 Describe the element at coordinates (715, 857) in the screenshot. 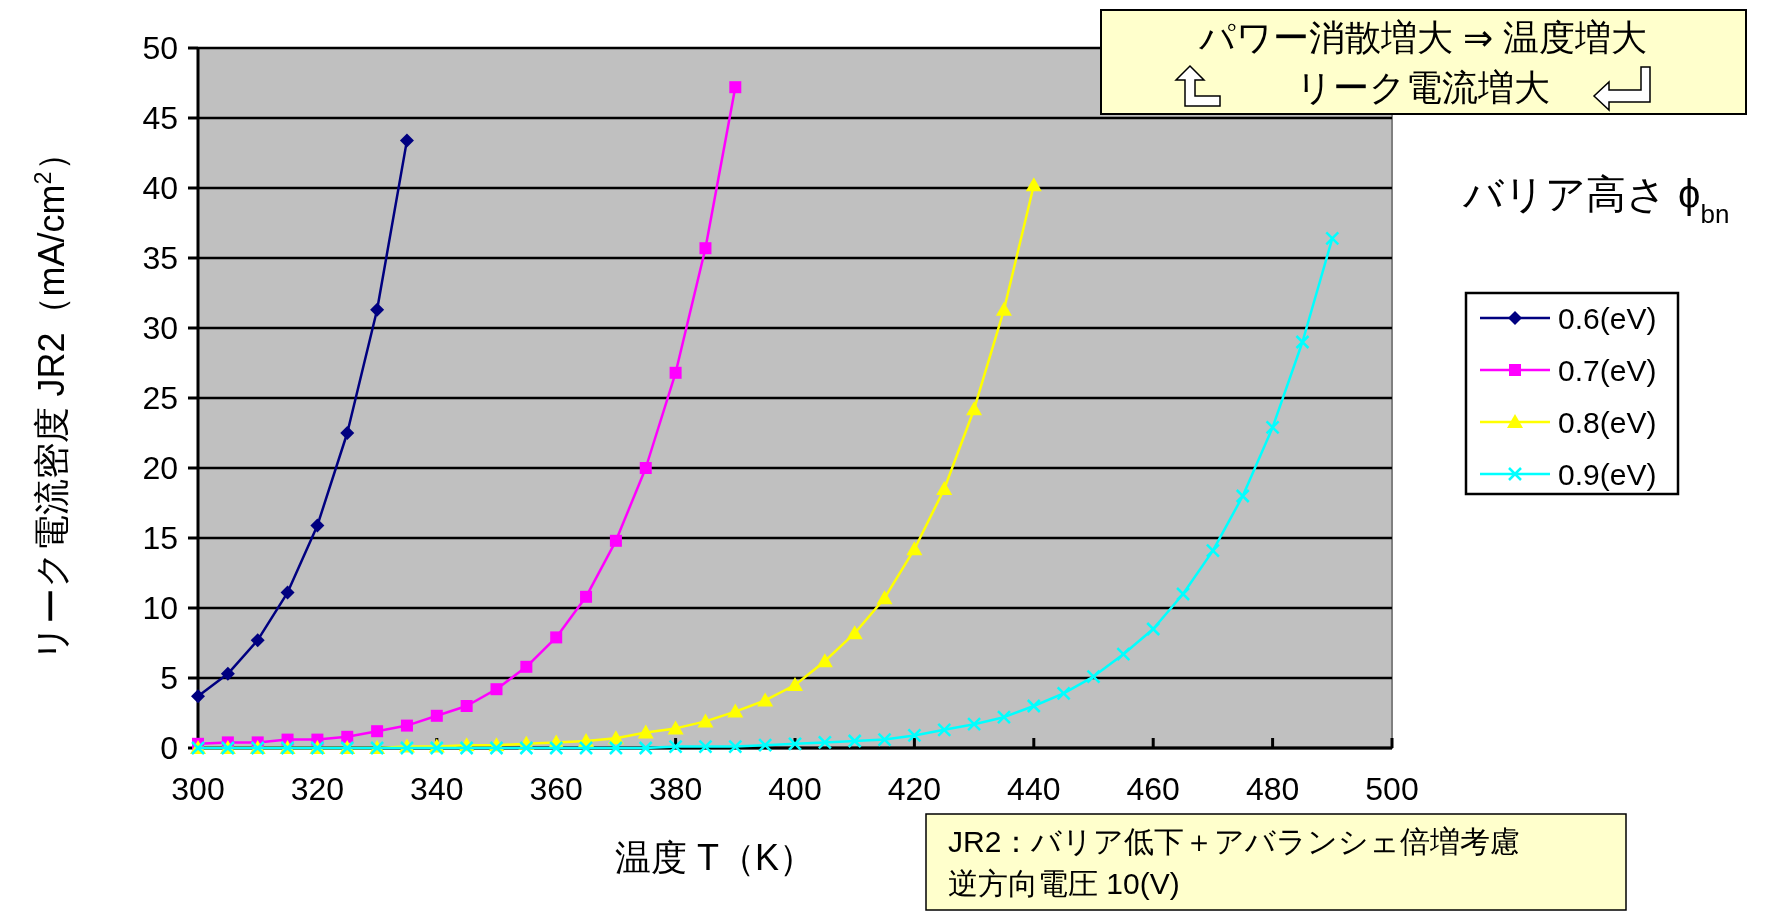

I see `x-axis-title: 温度 T（K）` at that location.